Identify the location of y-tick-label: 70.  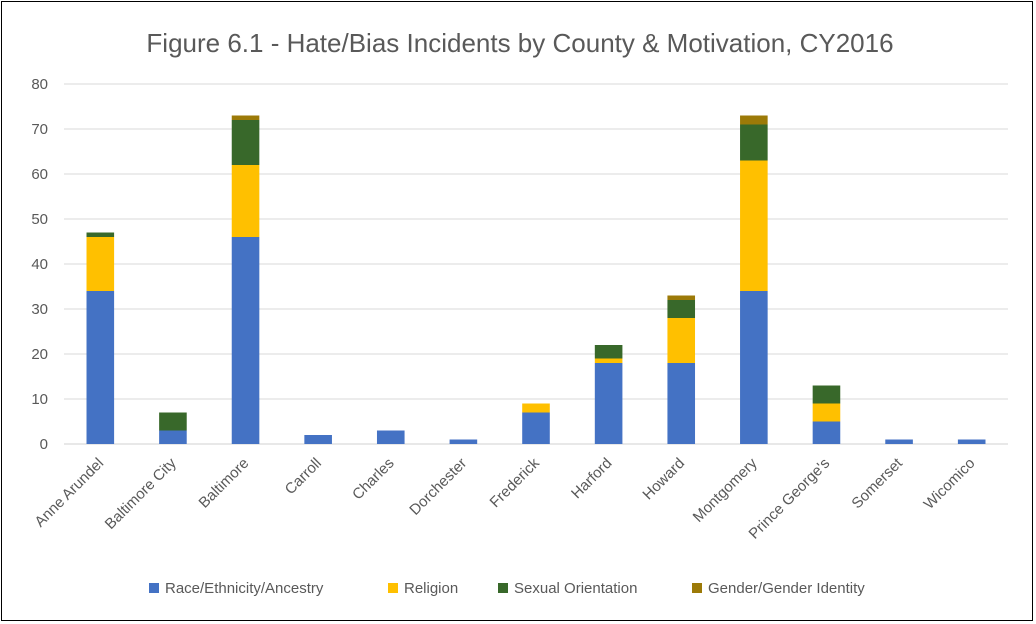
(39, 129).